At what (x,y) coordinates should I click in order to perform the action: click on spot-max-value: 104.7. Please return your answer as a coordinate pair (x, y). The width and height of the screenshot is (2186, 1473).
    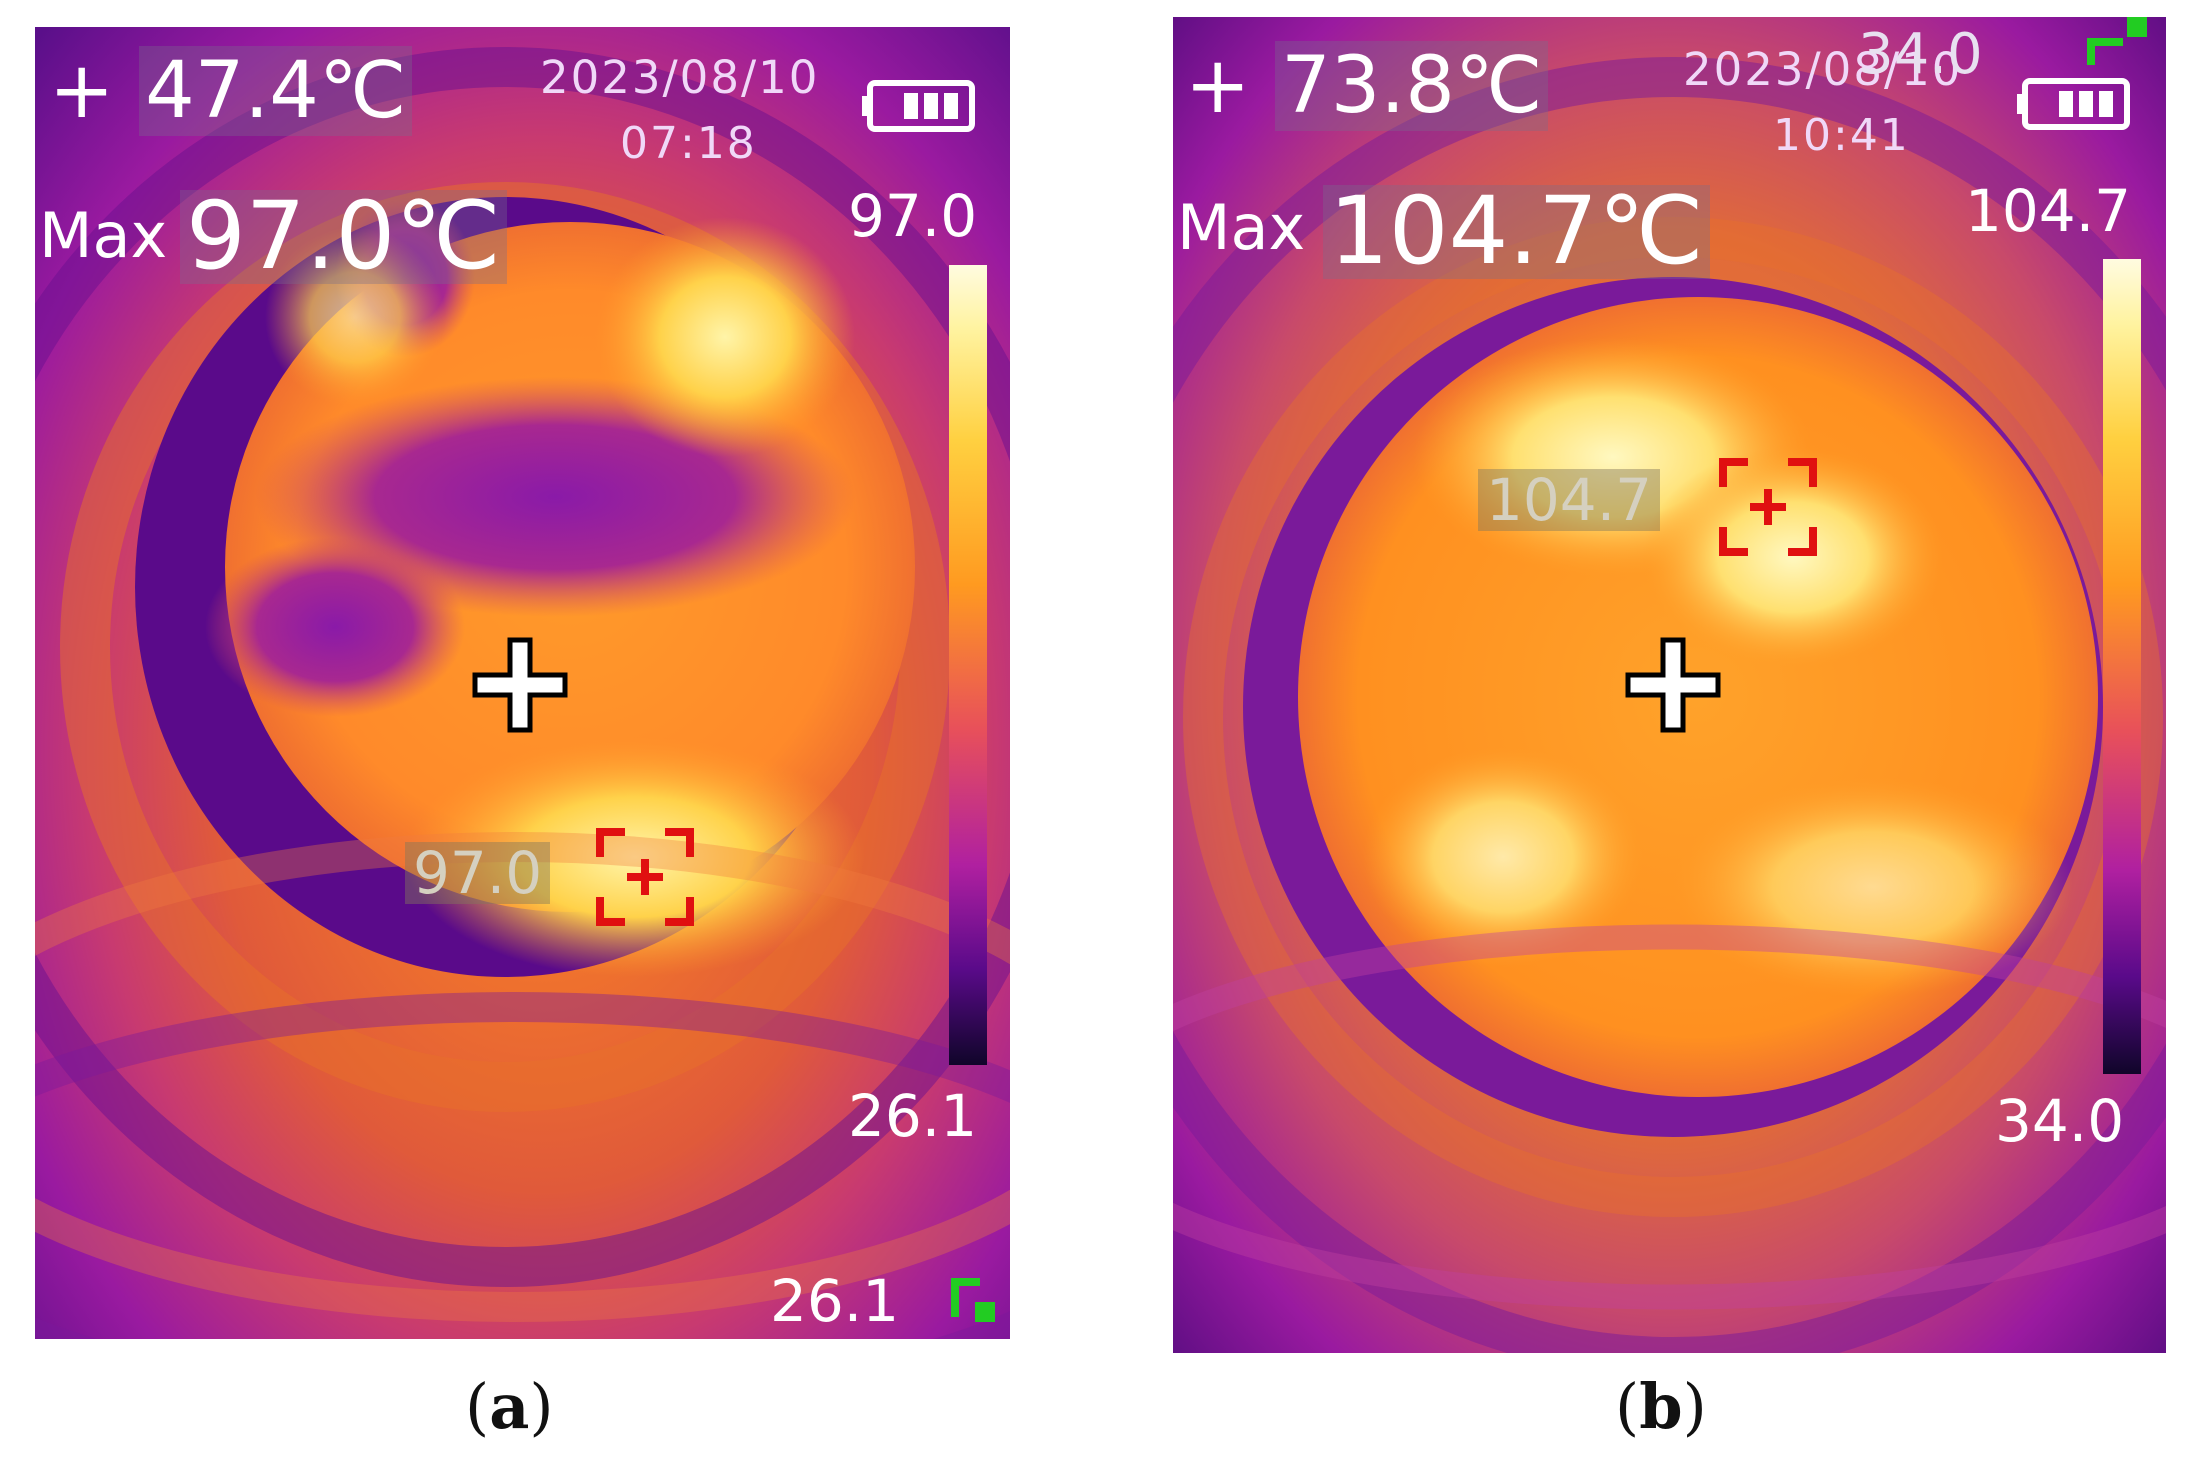
    Looking at the image, I should click on (1569, 500).